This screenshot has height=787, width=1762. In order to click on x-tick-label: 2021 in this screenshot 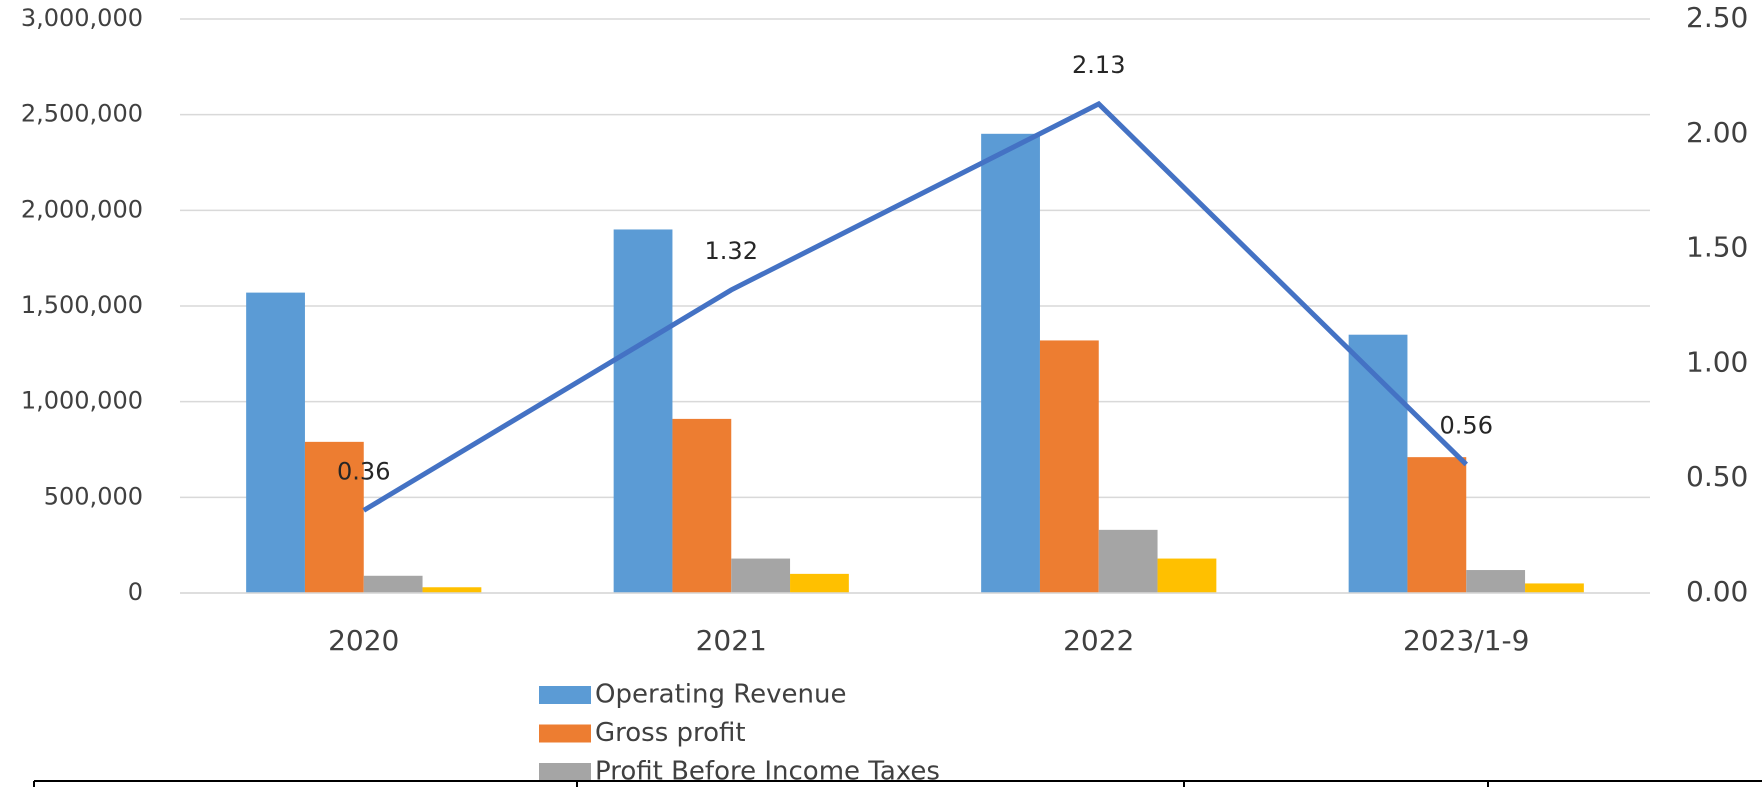, I will do `click(731, 640)`.